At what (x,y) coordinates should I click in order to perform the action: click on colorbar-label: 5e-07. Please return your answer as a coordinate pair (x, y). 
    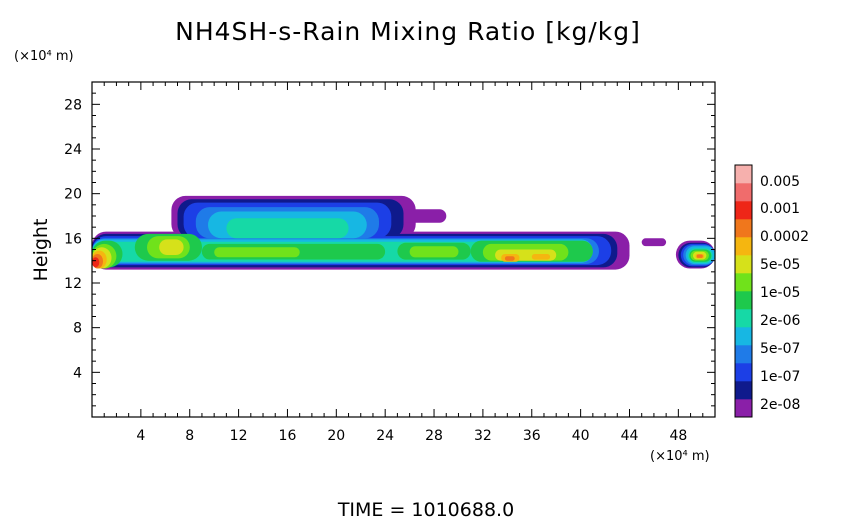
    Looking at the image, I should click on (780, 349).